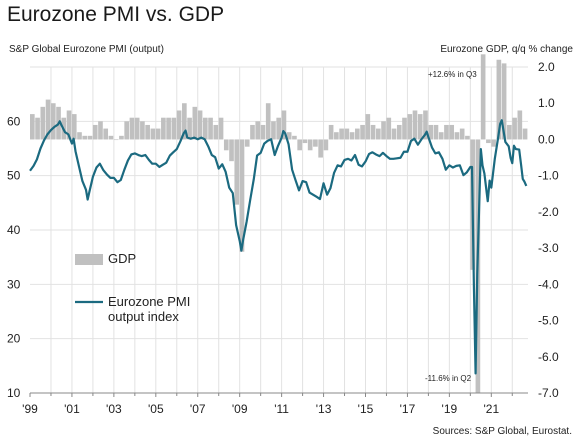 The image size is (581, 443). What do you see at coordinates (14, 339) in the screenshot?
I see `left-tick-label: 20` at bounding box center [14, 339].